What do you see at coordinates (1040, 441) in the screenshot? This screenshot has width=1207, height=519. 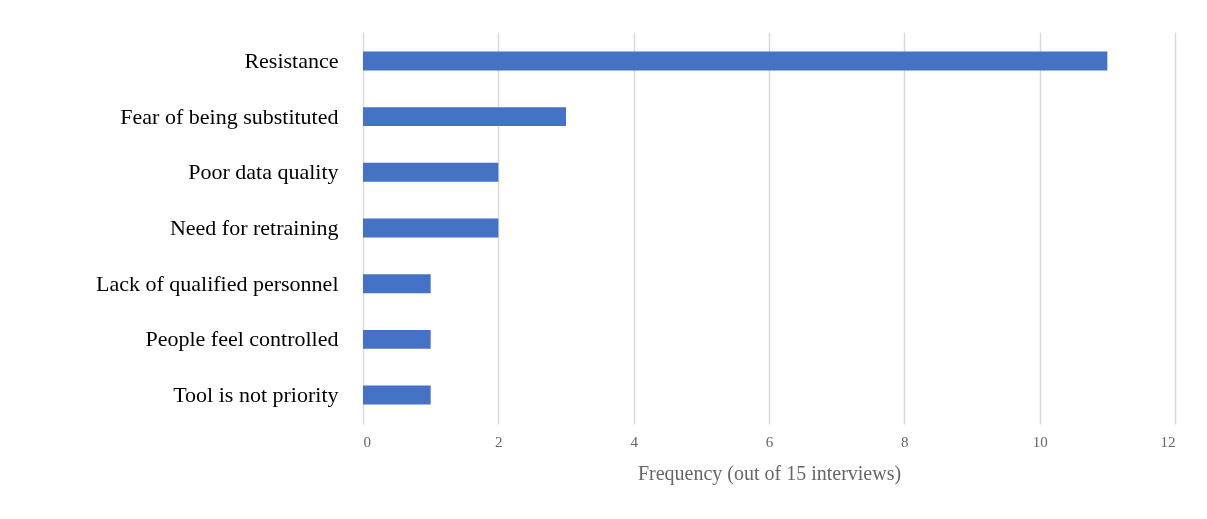 I see `x-tick-label: 10` at bounding box center [1040, 441].